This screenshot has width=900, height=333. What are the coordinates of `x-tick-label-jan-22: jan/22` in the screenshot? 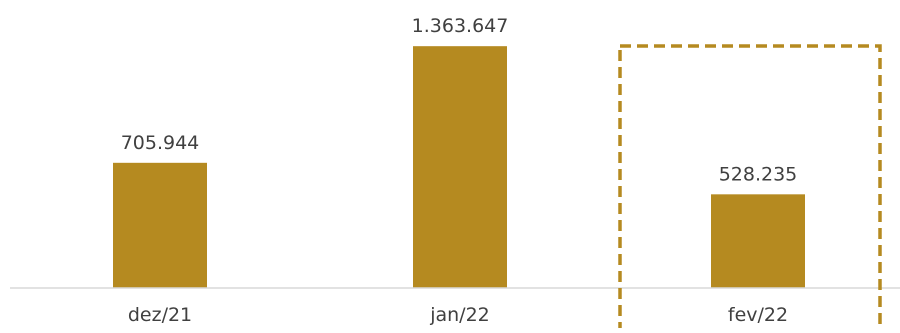 It's located at (459, 315).